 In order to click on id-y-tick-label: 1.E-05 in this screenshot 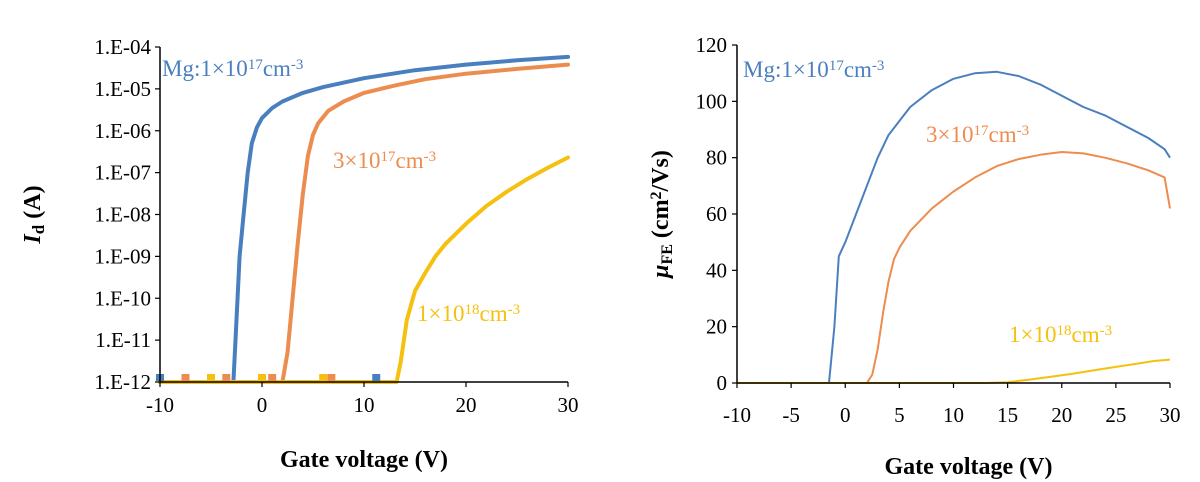, I will do `click(122, 89)`.